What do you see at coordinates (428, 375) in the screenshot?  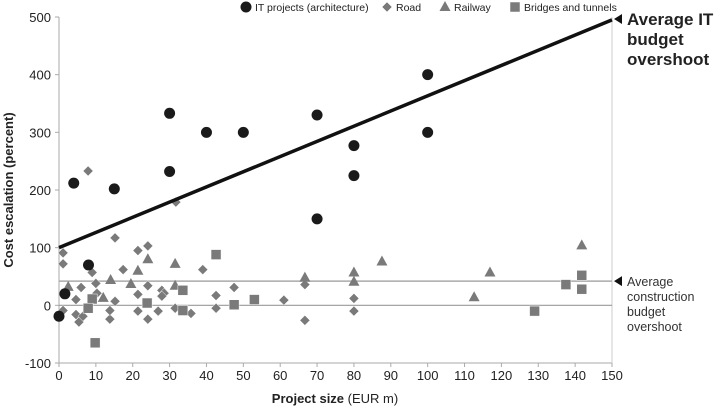 I see `x-tick-label: 100` at bounding box center [428, 375].